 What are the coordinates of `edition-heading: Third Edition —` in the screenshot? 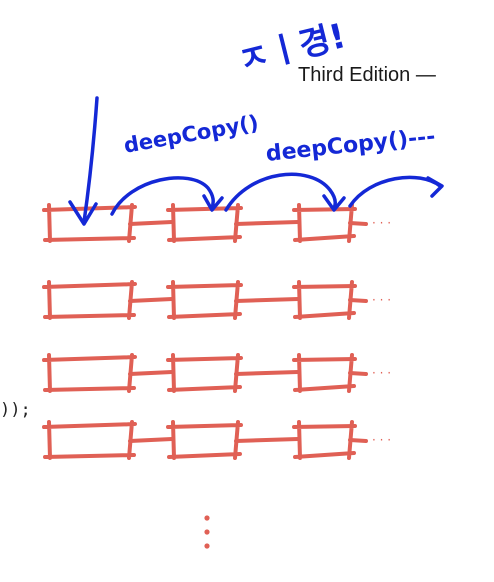 It's located at (367, 75).